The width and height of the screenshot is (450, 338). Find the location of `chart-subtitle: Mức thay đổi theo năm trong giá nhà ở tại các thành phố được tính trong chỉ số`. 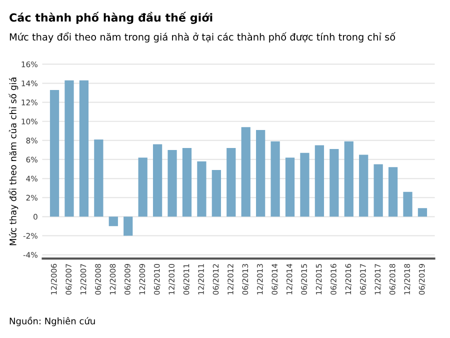

chart-subtitle: Mức thay đổi theo năm trong giá nhà ở tại các thành phố được tính trong chỉ số is located at coordinates (203, 37).